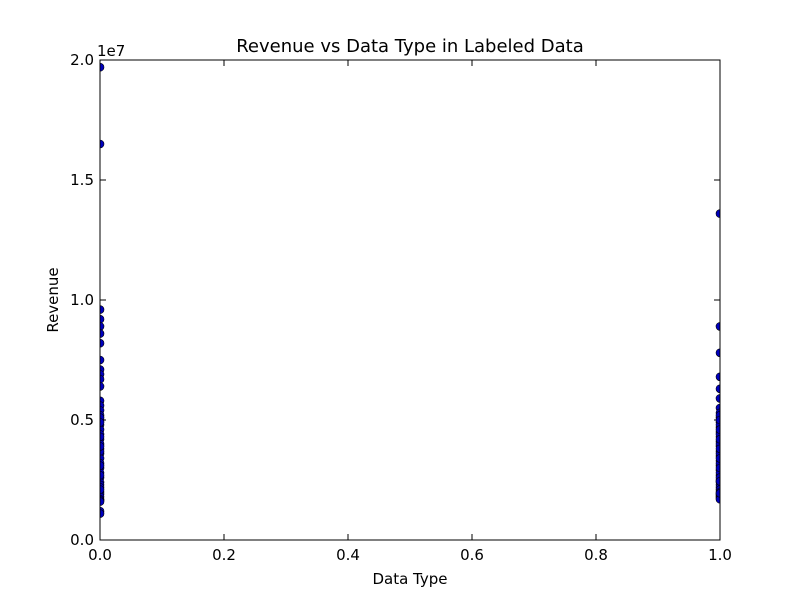  What do you see at coordinates (720, 555) in the screenshot?
I see `x-tick-label: 1.0` at bounding box center [720, 555].